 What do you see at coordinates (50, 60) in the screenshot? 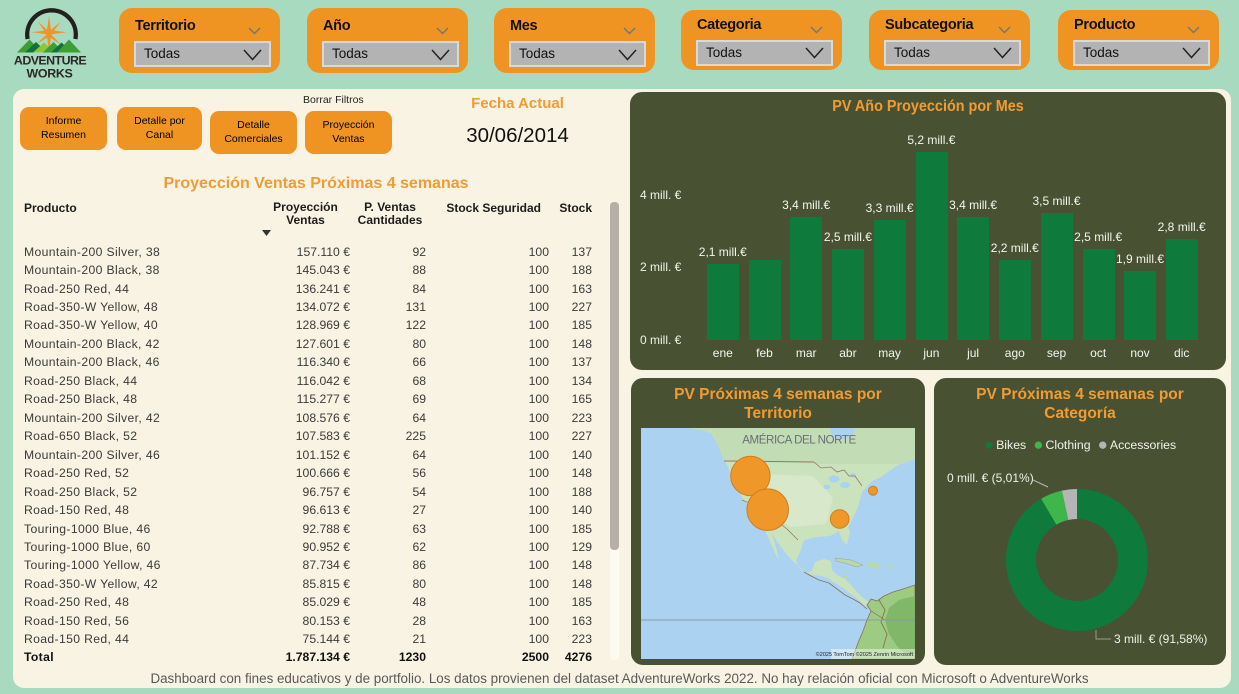
I see `svg-text: ADVENTURE` at bounding box center [50, 60].